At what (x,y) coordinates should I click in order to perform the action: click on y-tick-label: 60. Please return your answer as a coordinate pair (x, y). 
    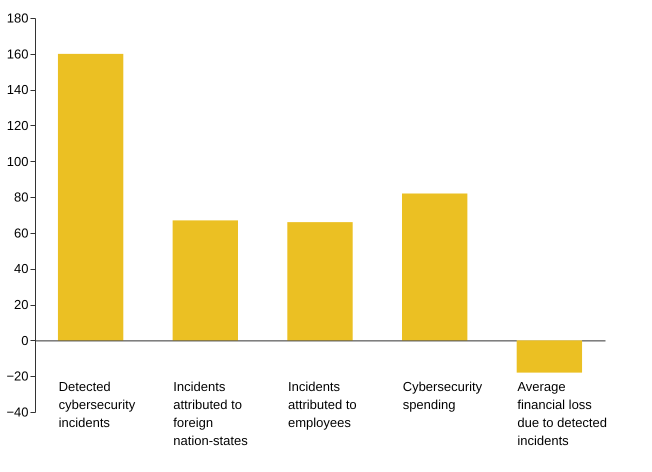
    Looking at the image, I should click on (21, 232).